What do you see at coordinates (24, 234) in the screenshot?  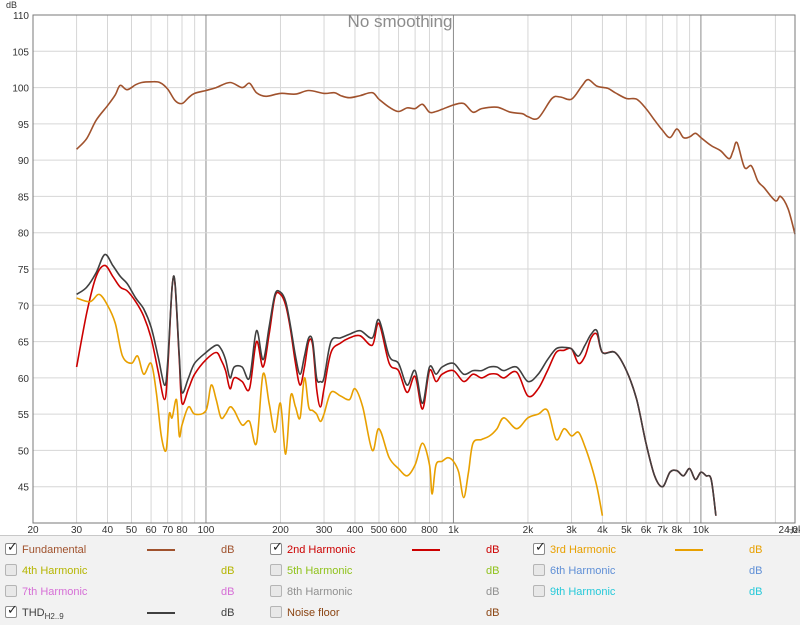 I see `y-tick-label: 80` at bounding box center [24, 234].